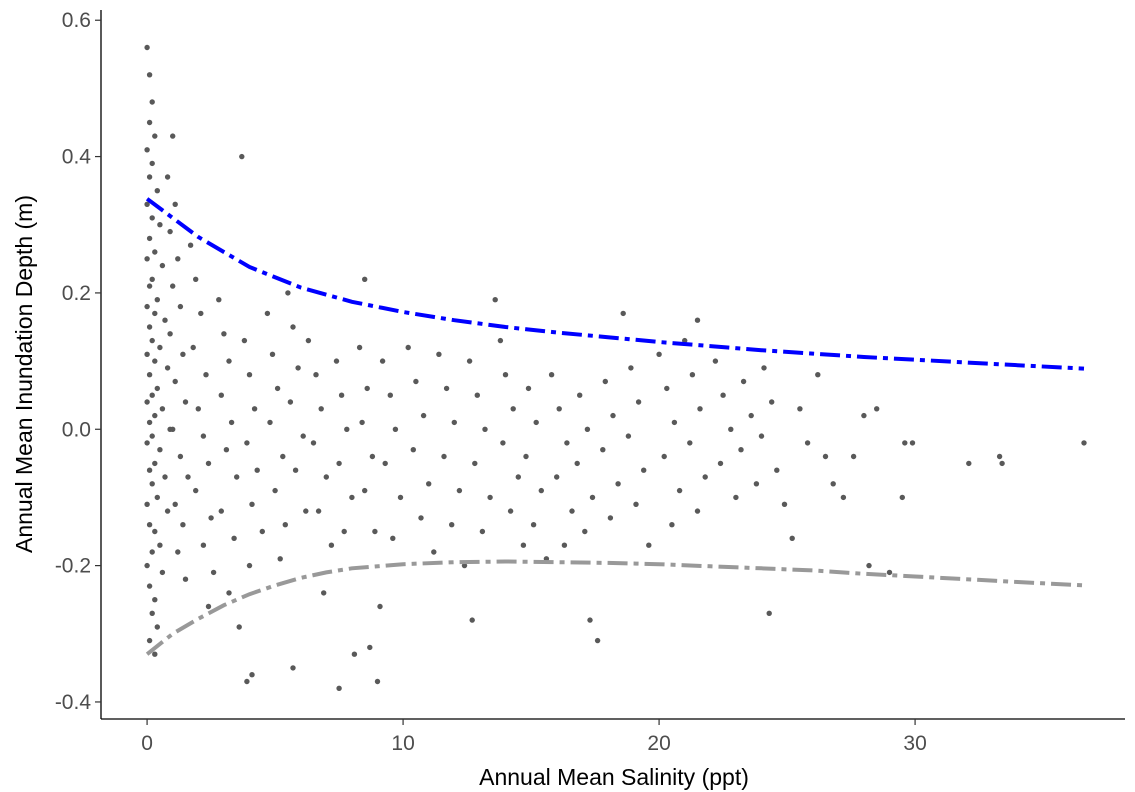 This screenshot has height=792, width=1135. What do you see at coordinates (24, 374) in the screenshot?
I see `y-axis-title: Annual Mean Inundation Depth (m)` at bounding box center [24, 374].